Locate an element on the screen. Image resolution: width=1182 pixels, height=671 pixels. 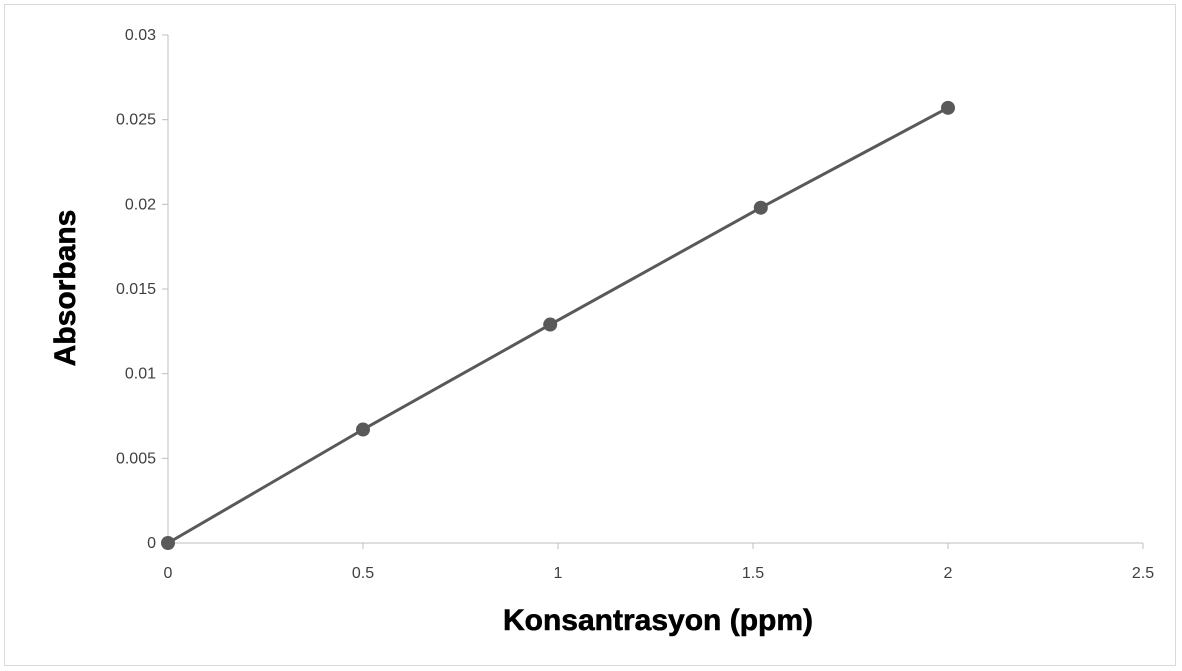
x-tick-label: 0 is located at coordinates (168, 573).